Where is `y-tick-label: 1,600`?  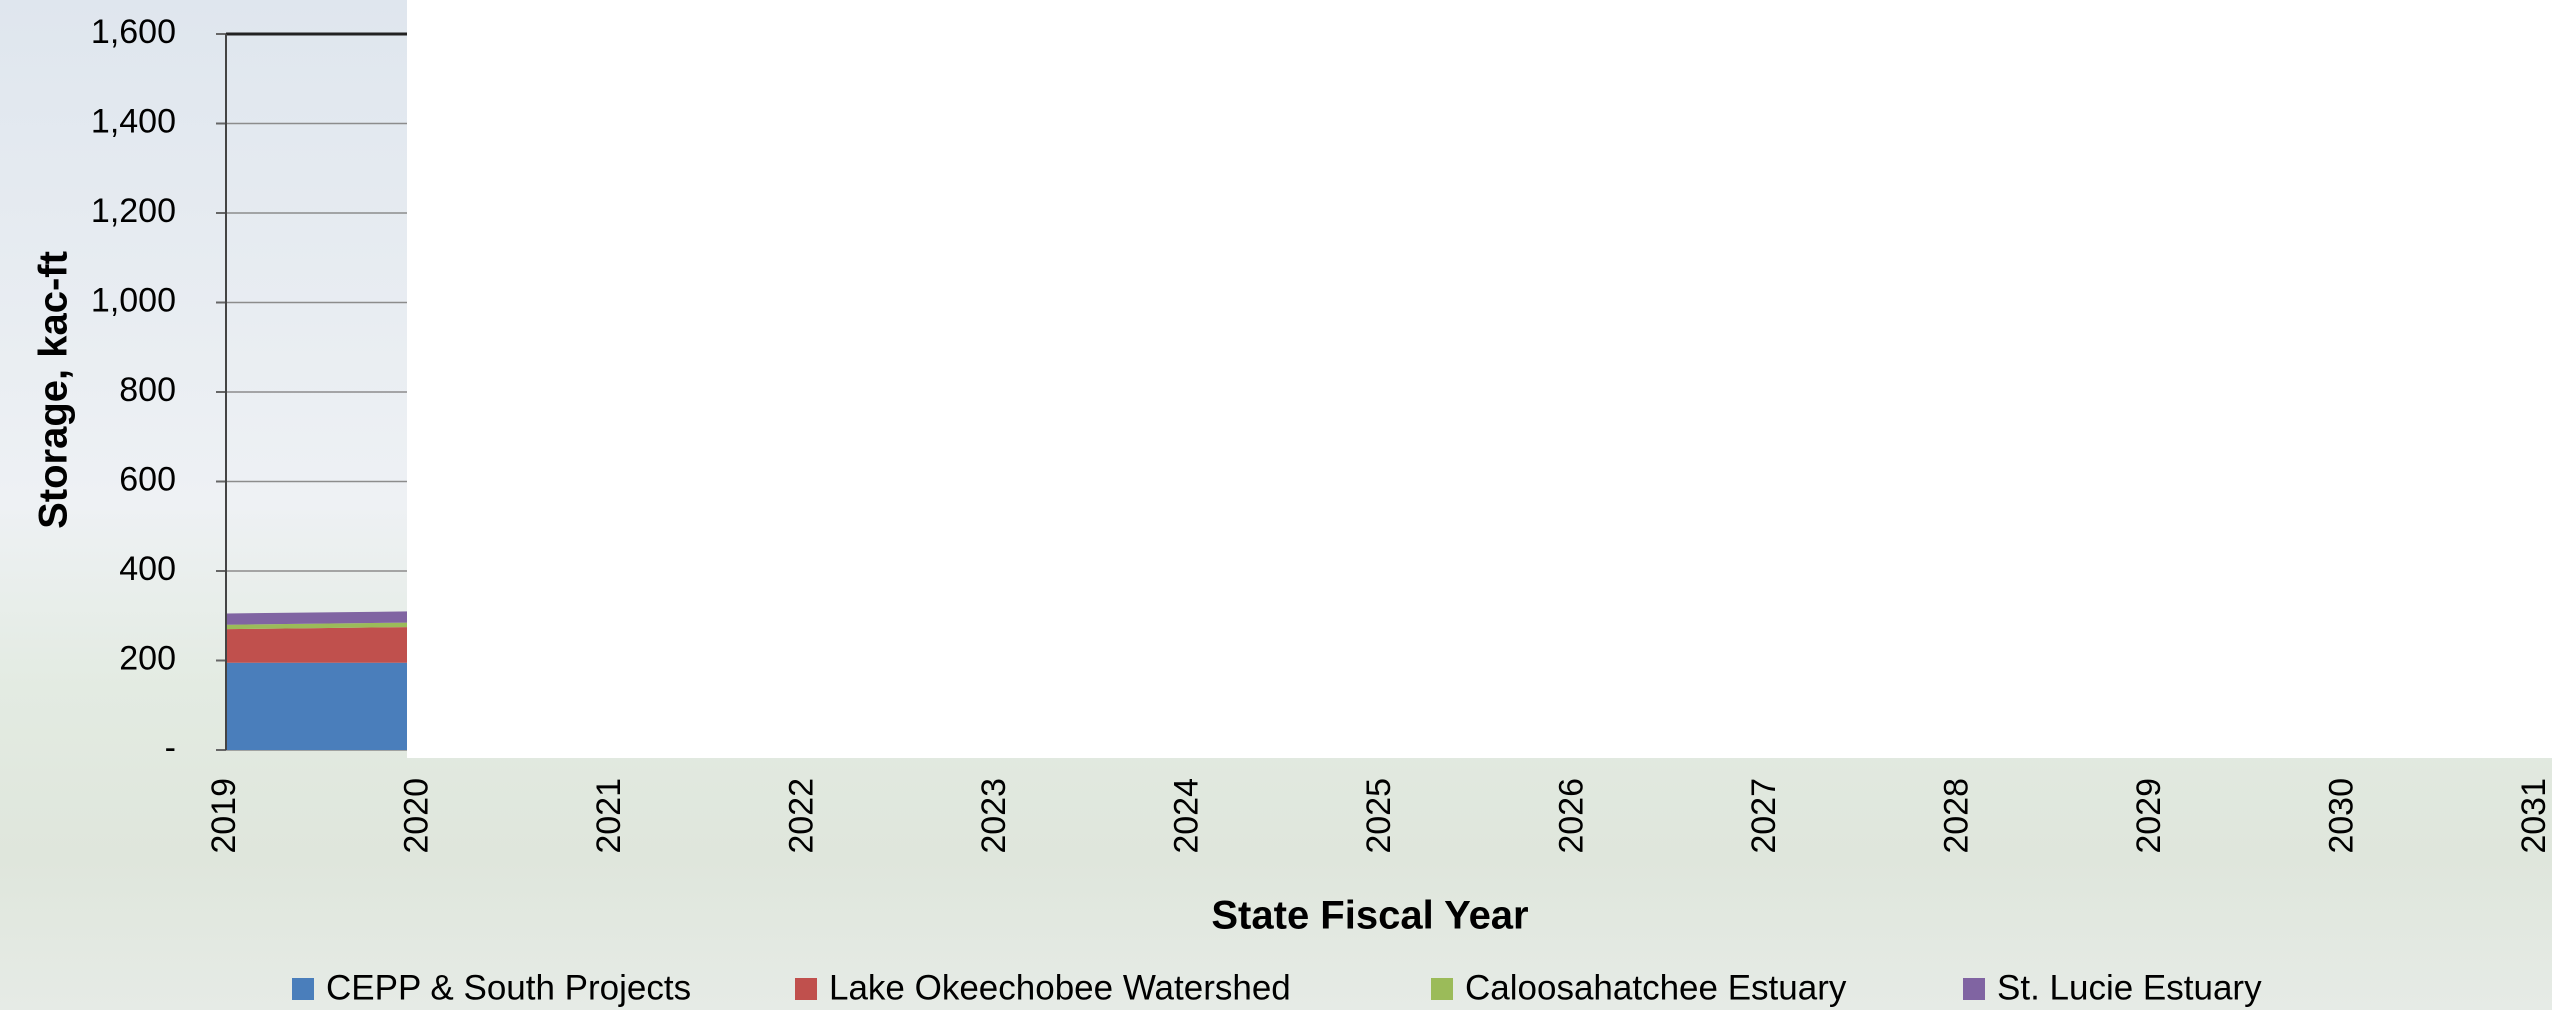 y-tick-label: 1,600 is located at coordinates (133, 32).